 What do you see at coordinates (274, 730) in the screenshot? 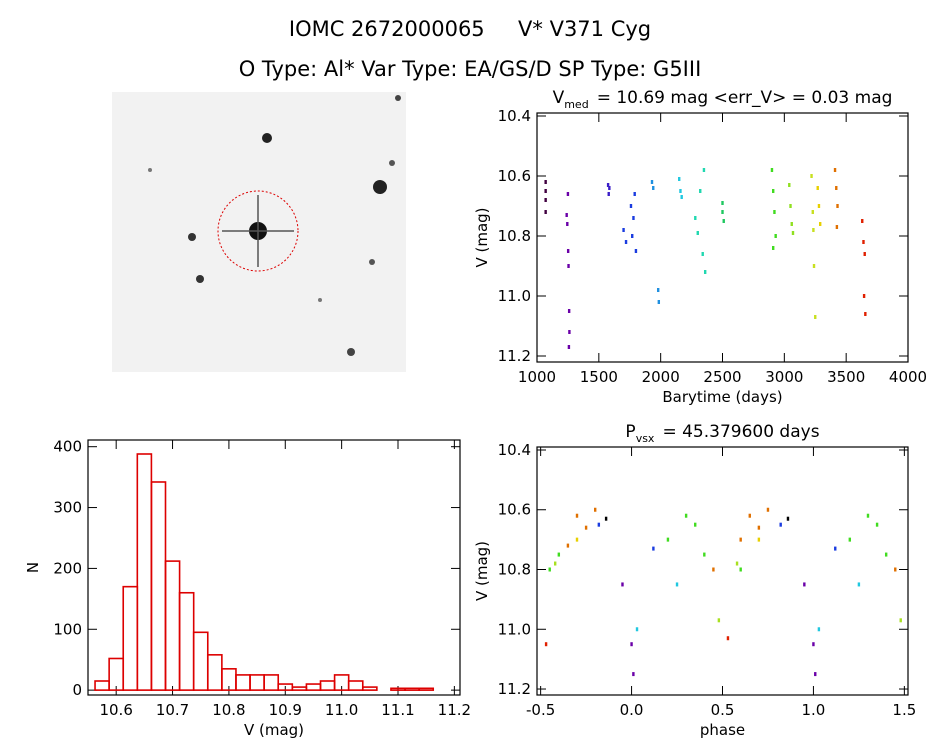
I see `x-axis-label: V (mag)` at bounding box center [274, 730].